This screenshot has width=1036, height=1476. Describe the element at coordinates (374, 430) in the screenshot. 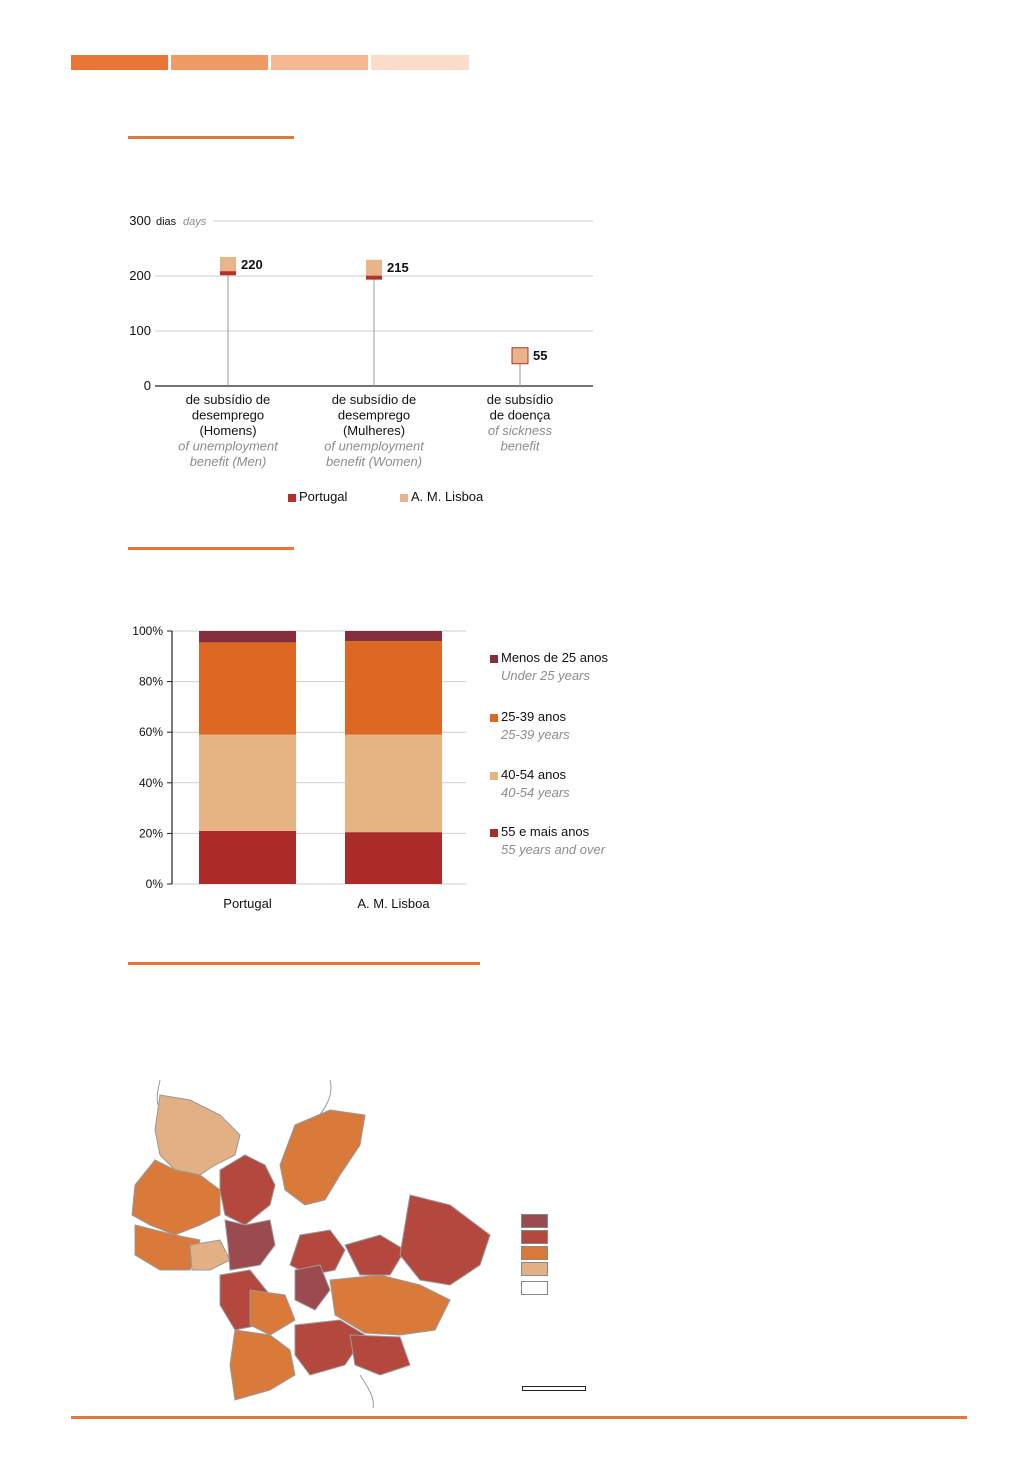

I see `x-category-label: (Mulheres)` at that location.